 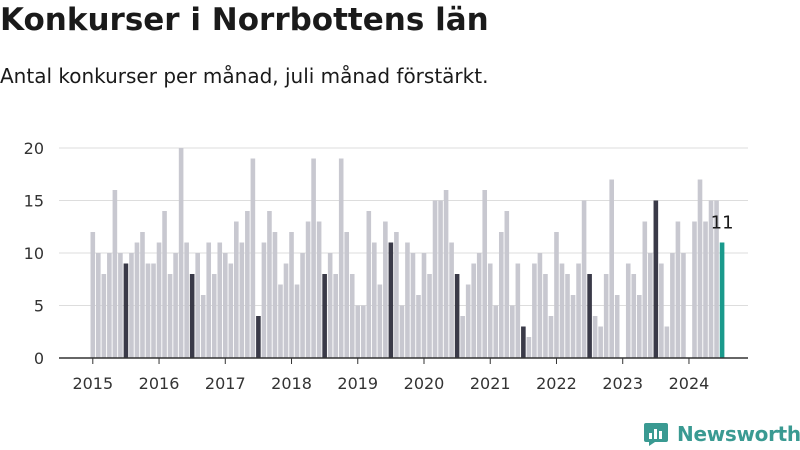 I want to click on newsworthy-logo: Newsworthy, so click(x=721, y=434).